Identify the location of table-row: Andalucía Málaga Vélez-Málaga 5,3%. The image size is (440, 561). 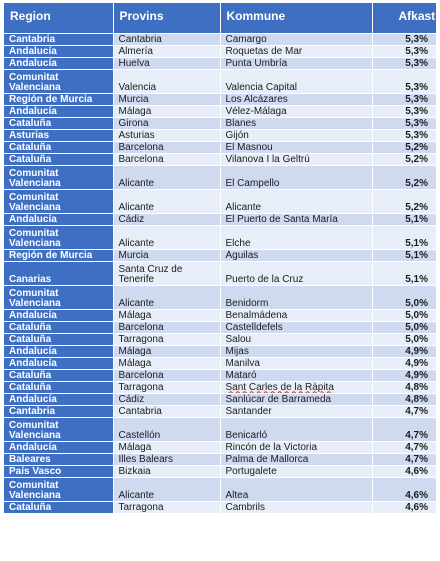
(220, 110).